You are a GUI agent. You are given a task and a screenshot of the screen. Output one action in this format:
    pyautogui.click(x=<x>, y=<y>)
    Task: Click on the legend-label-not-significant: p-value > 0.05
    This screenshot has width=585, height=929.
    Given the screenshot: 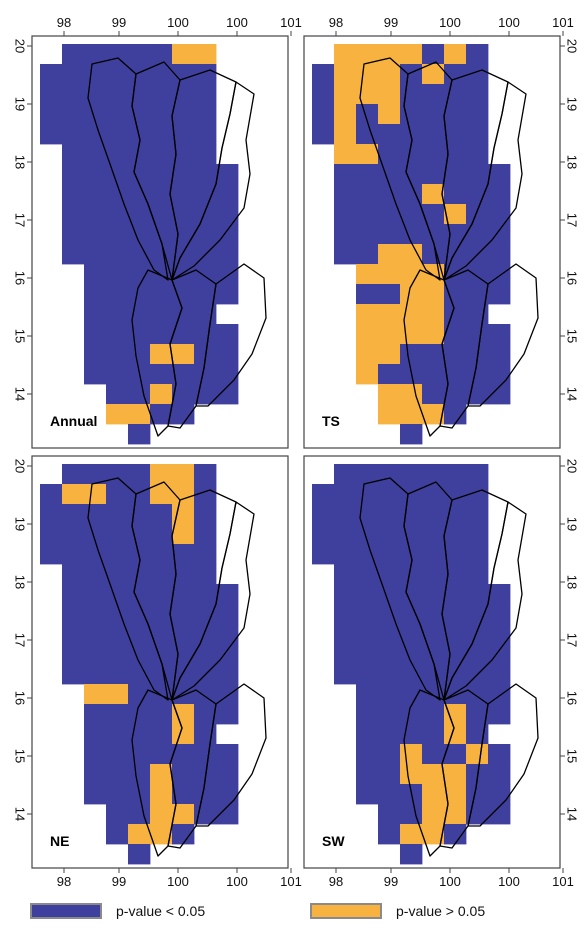 What is the action you would take?
    pyautogui.click(x=441, y=911)
    